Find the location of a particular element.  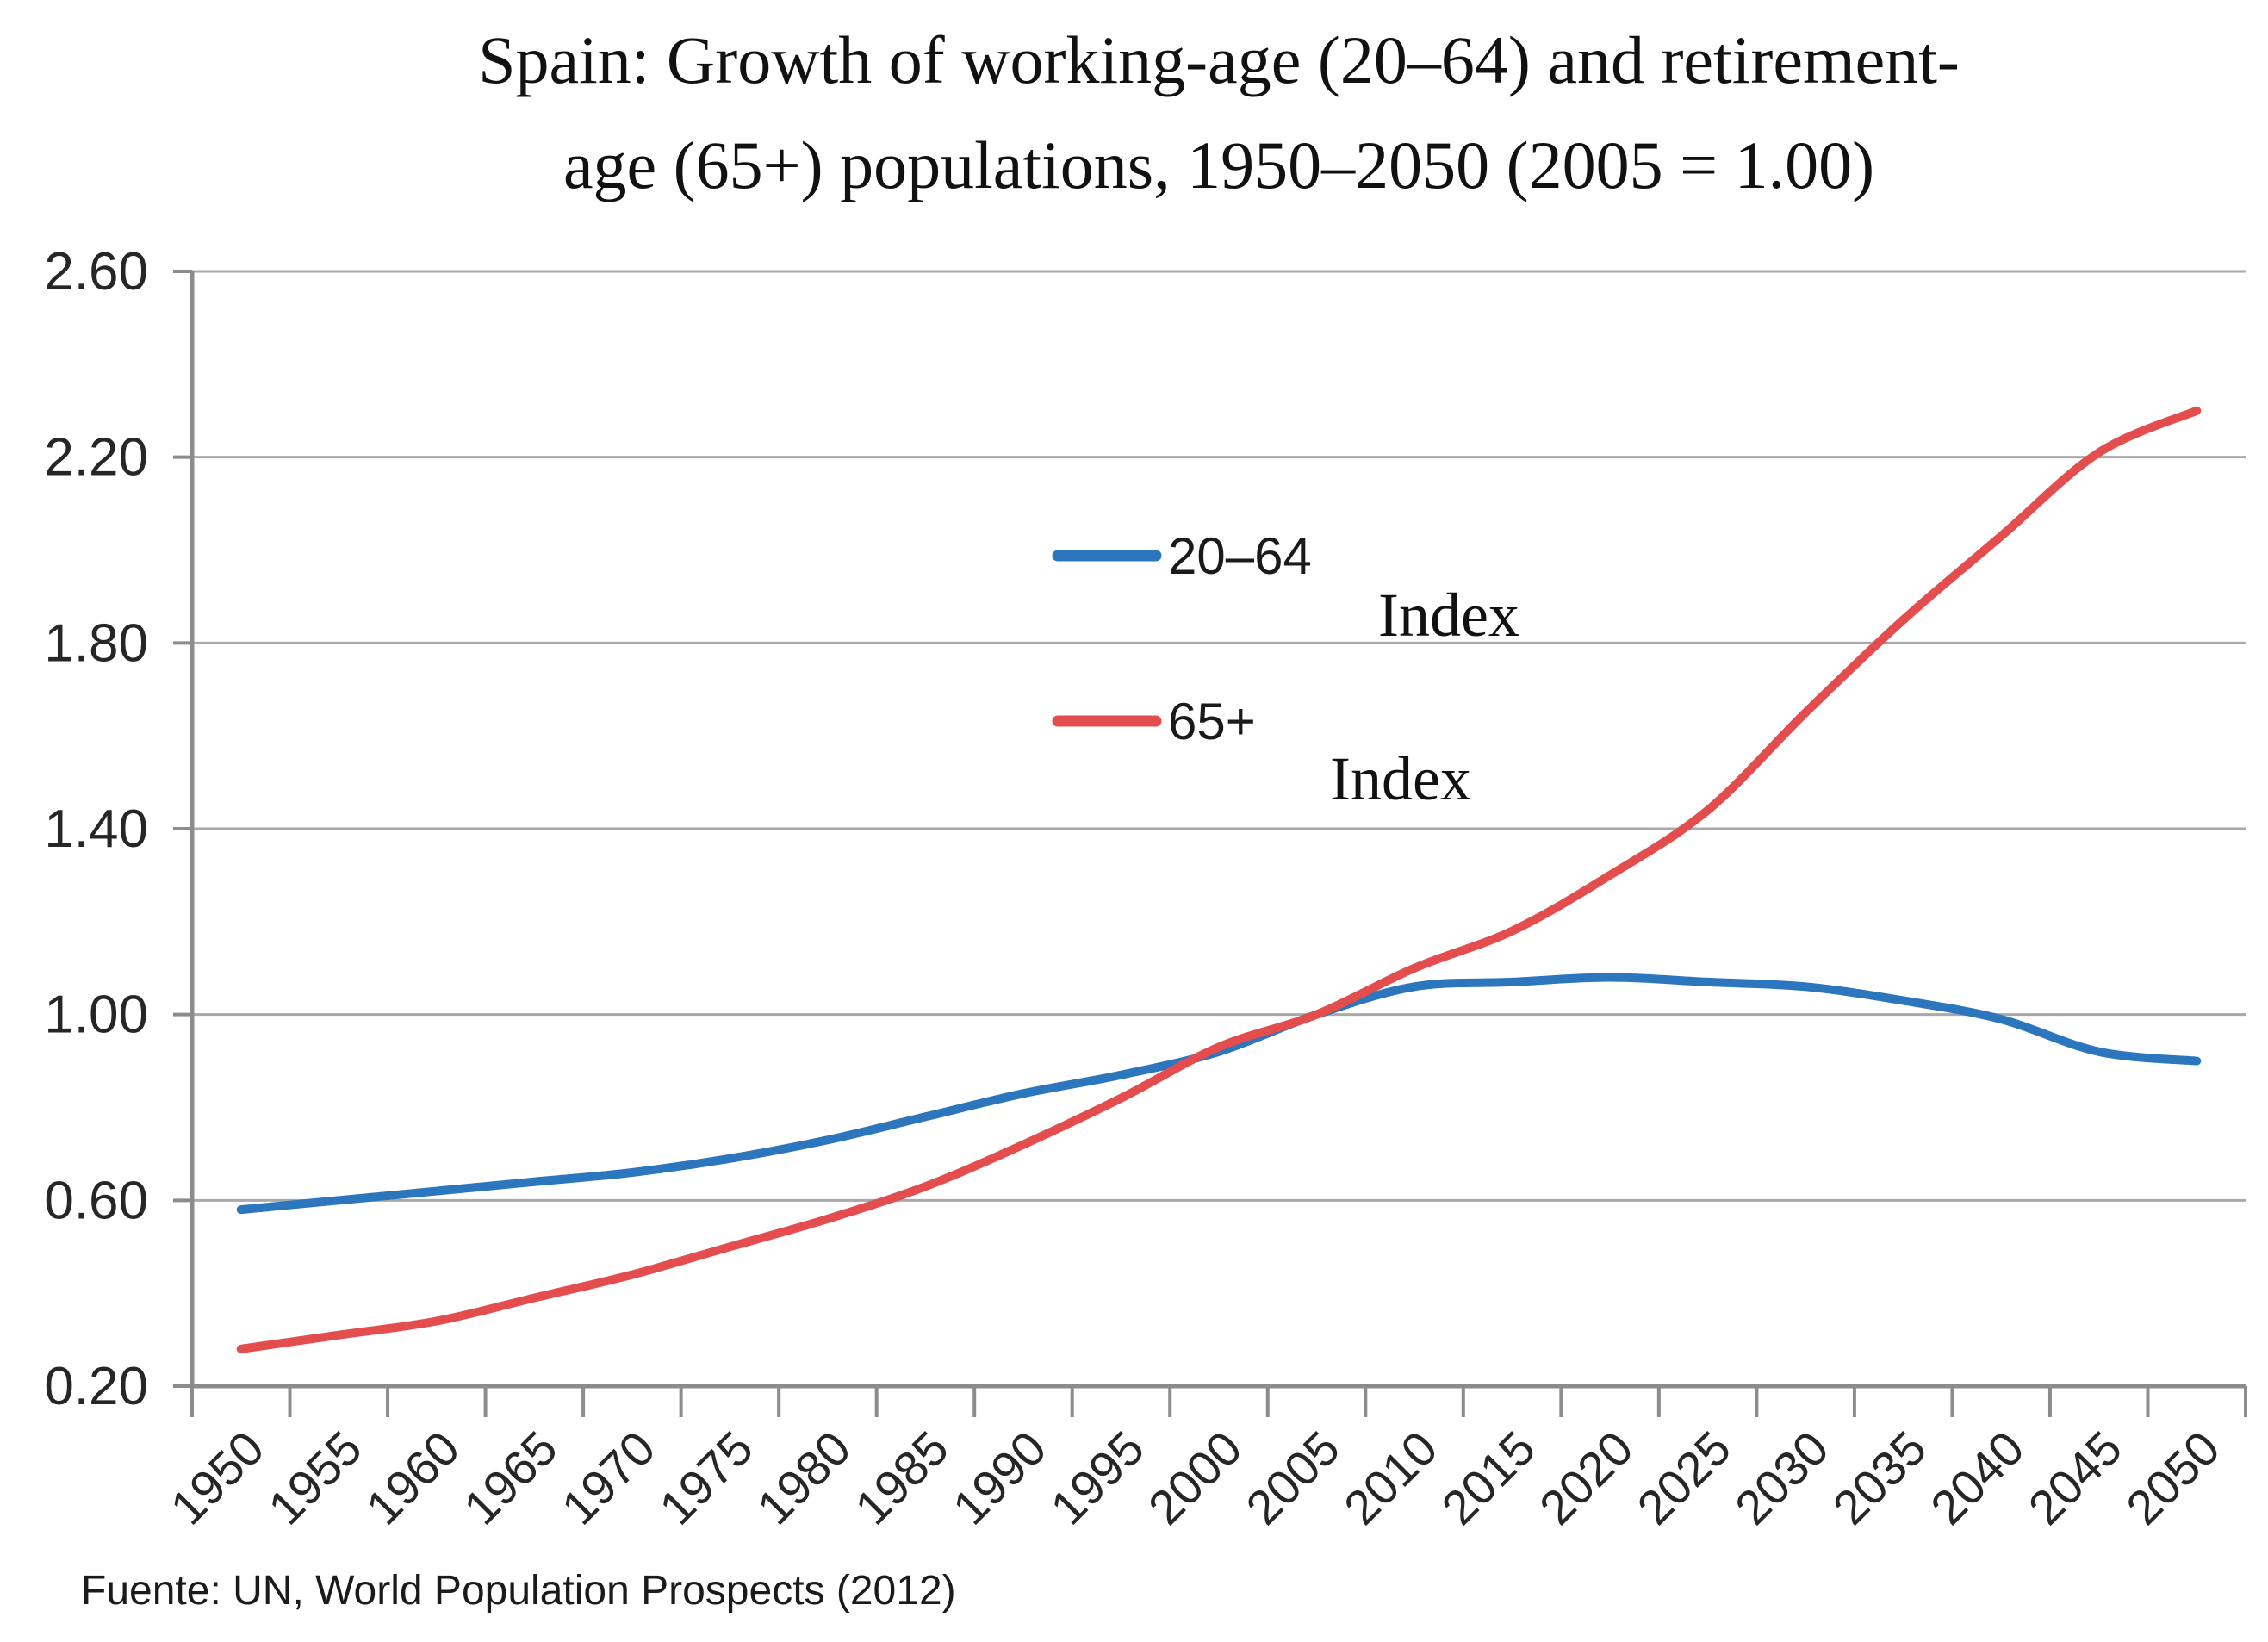

x-axis-tick-label: 2045 is located at coordinates (2075, 1478).